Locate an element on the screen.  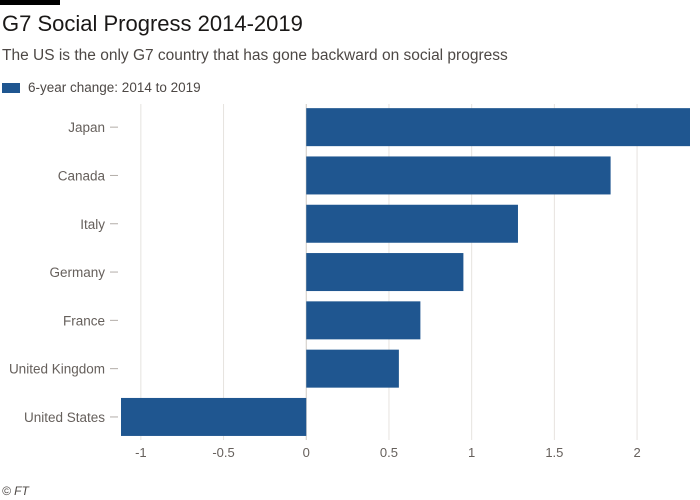
x-tick-label: 1.5 is located at coordinates (554, 452).